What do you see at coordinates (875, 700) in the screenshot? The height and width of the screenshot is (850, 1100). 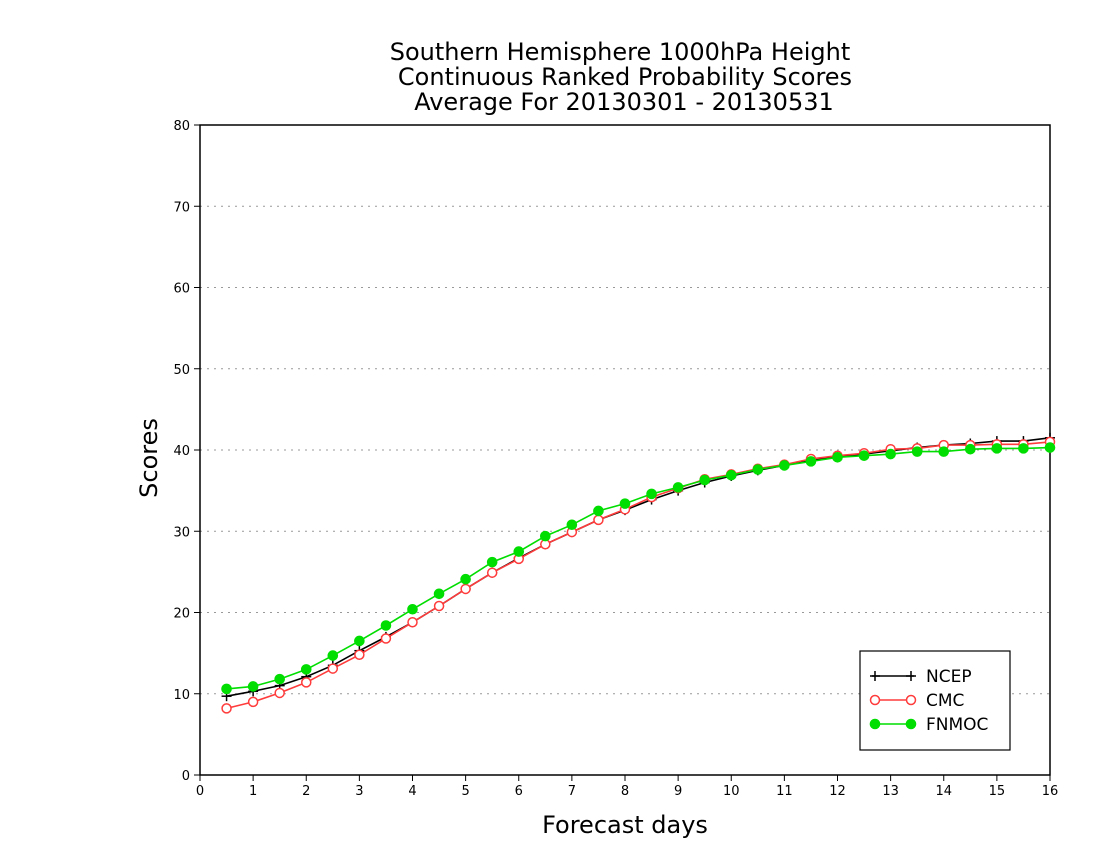 I see `legend-marker-cmc-start` at bounding box center [875, 700].